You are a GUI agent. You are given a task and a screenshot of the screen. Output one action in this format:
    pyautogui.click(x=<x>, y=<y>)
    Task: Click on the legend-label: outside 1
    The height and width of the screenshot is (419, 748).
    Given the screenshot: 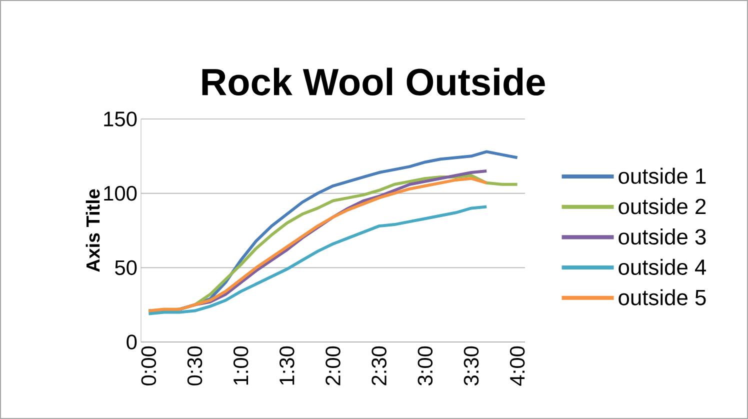 What is the action you would take?
    pyautogui.click(x=662, y=176)
    